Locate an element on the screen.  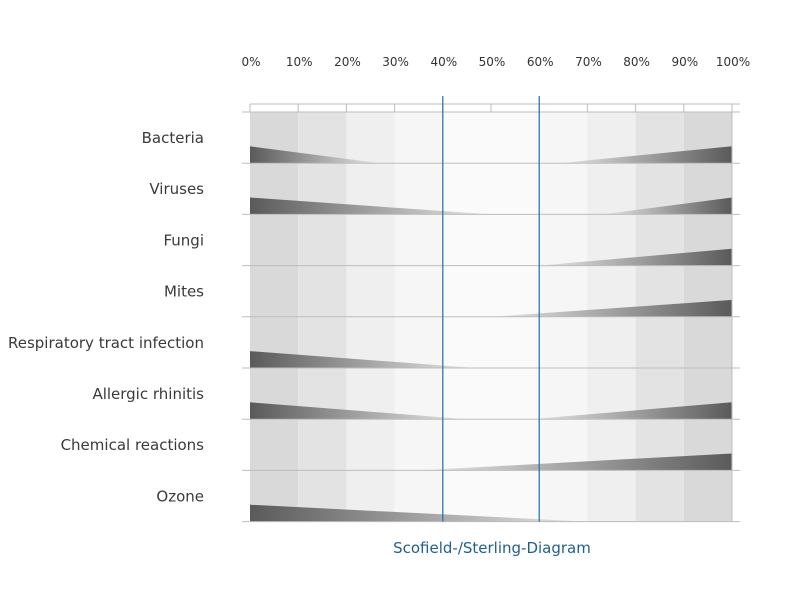
x-tick-label: 90% is located at coordinates (684, 62).